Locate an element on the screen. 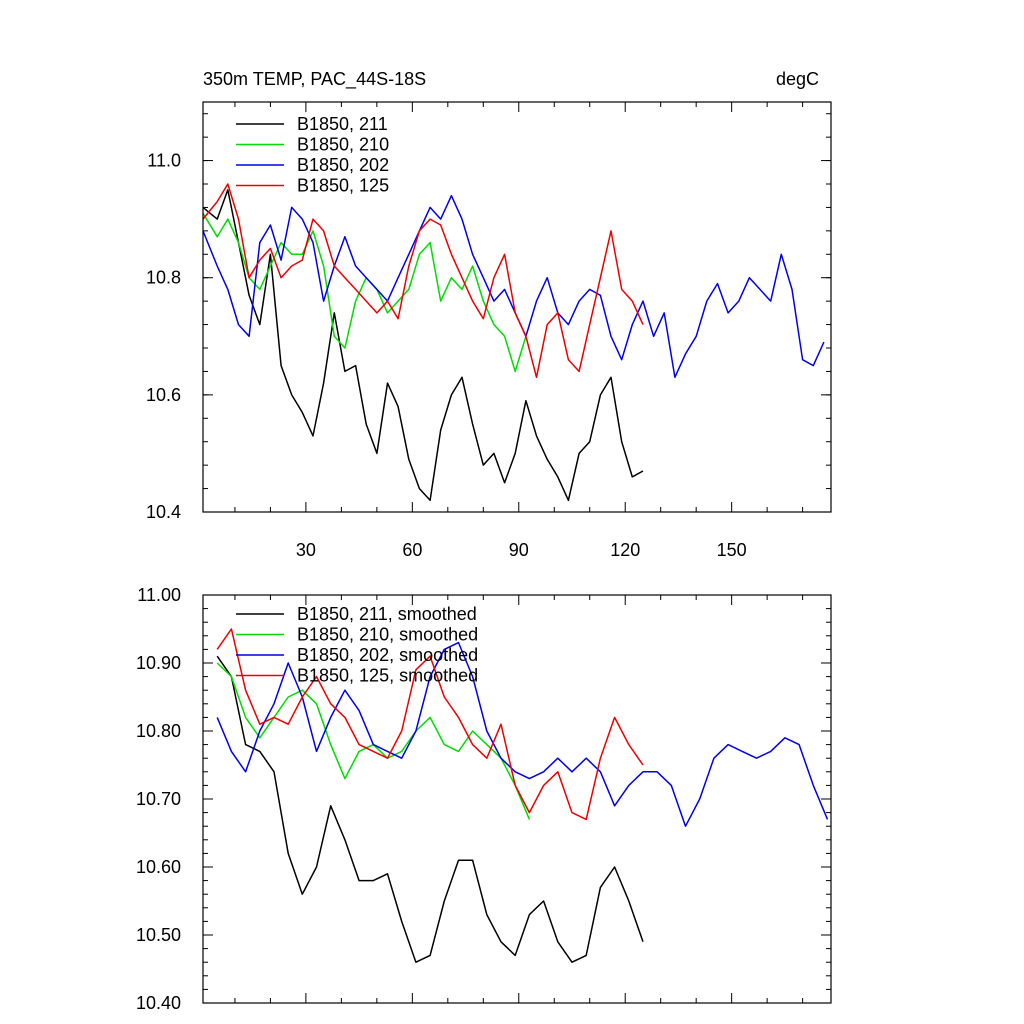 The height and width of the screenshot is (1024, 1024). y-tick-label: 10.8 is located at coordinates (163, 278).